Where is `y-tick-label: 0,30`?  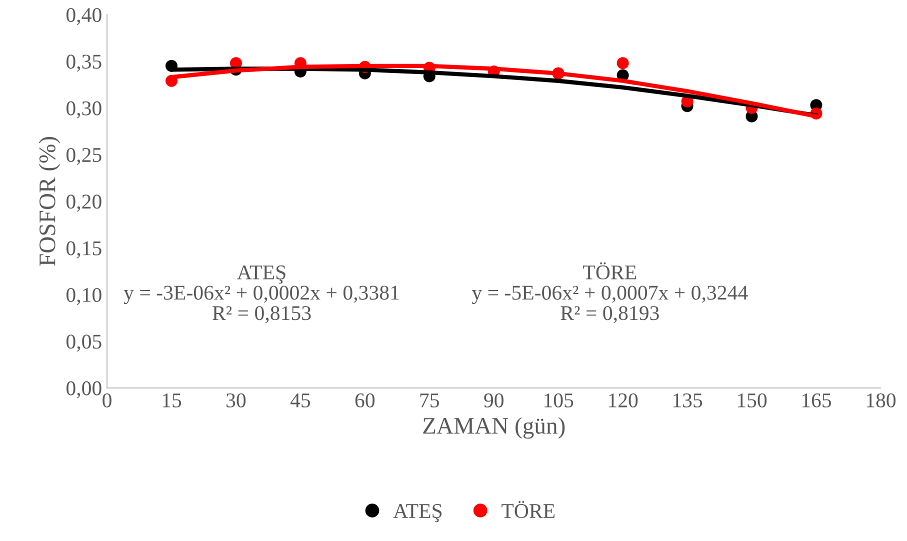 y-tick-label: 0,30 is located at coordinates (84, 109).